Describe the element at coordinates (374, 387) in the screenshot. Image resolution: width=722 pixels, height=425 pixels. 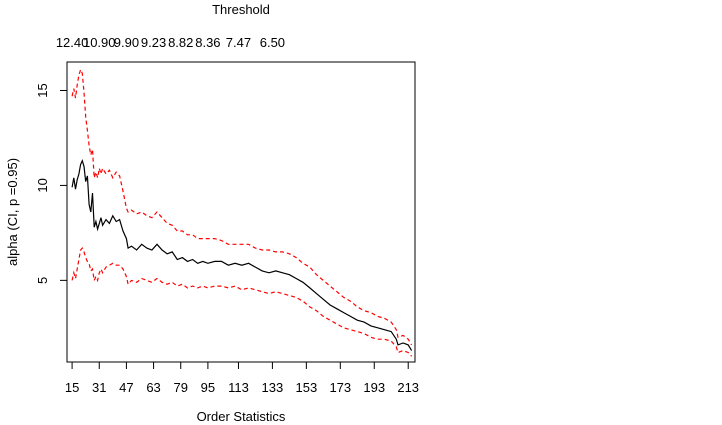
I see `x-tick-label: 193` at that location.